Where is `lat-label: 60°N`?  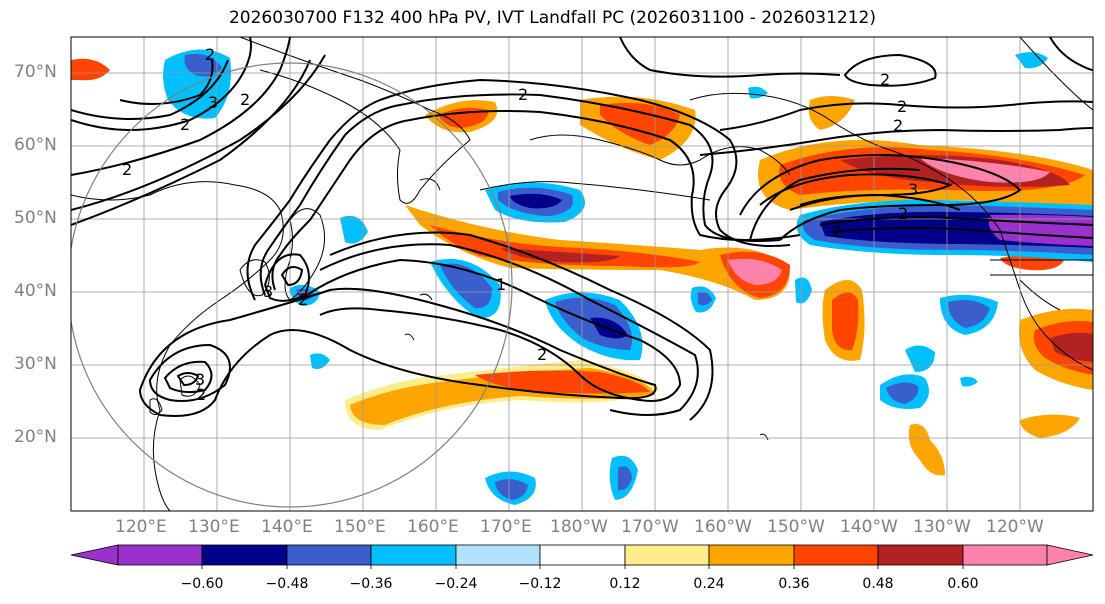
lat-label: 60°N is located at coordinates (35, 145).